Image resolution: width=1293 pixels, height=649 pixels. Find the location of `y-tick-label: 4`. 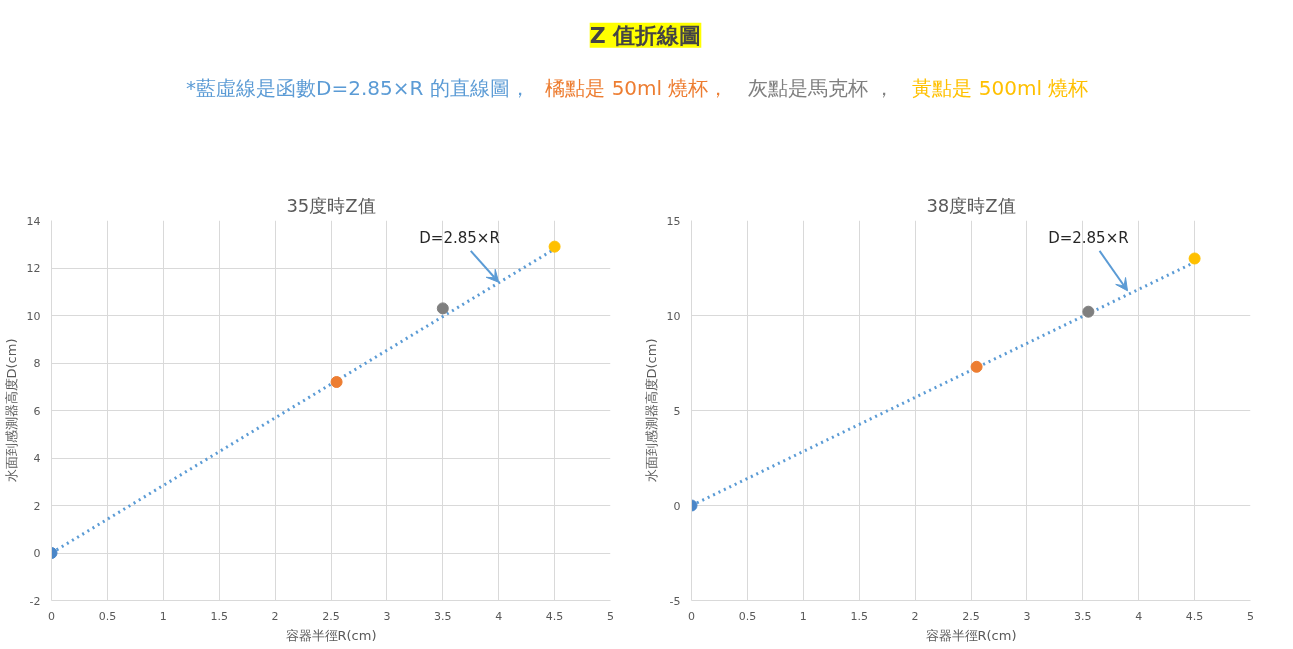

y-tick-label: 4 is located at coordinates (37, 458).